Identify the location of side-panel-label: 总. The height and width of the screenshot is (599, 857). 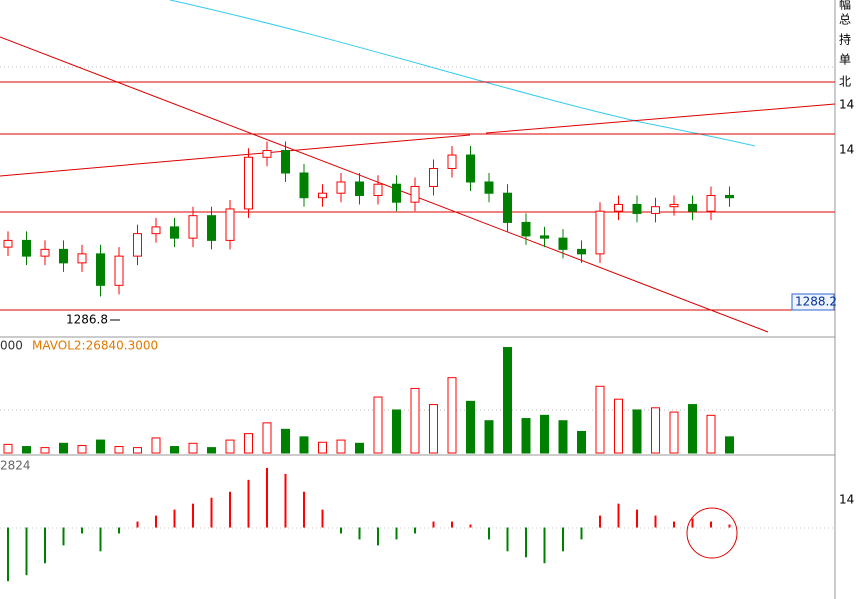
(845, 20).